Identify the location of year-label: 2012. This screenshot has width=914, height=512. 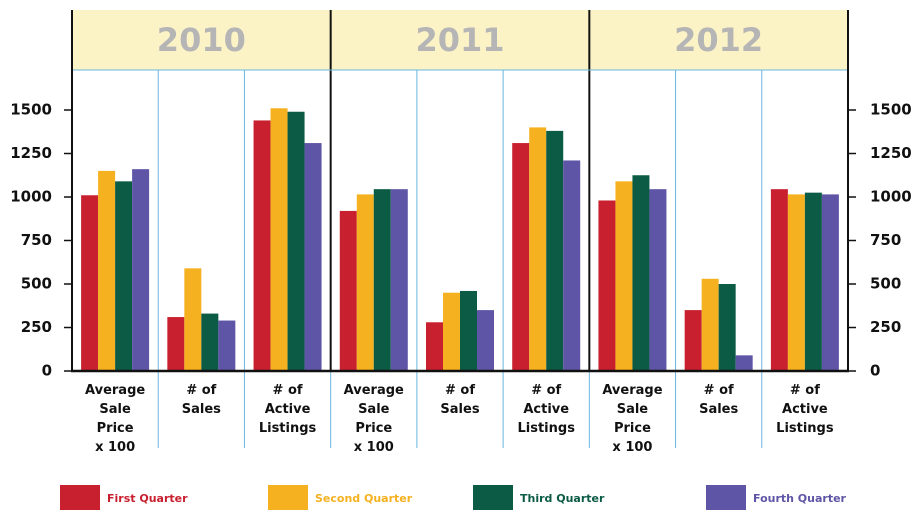
(718, 40).